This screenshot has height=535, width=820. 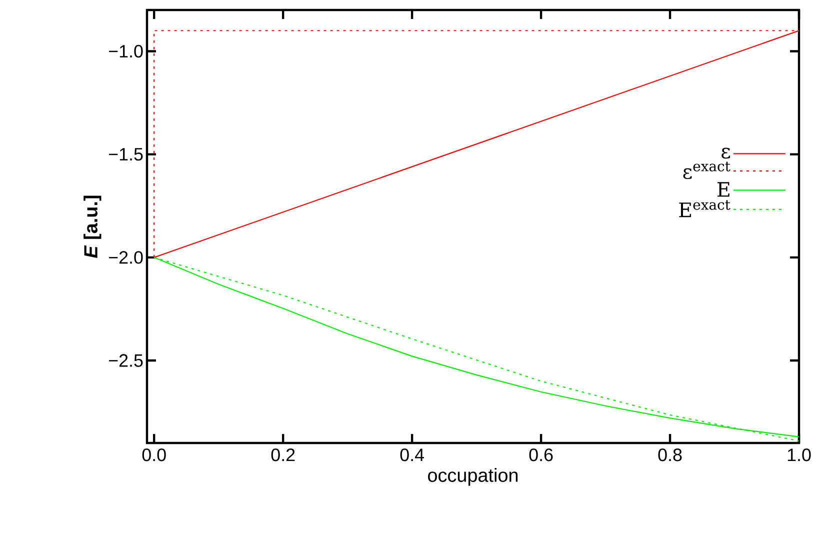 I want to click on y-tick-label: −2.5, so click(x=125, y=360).